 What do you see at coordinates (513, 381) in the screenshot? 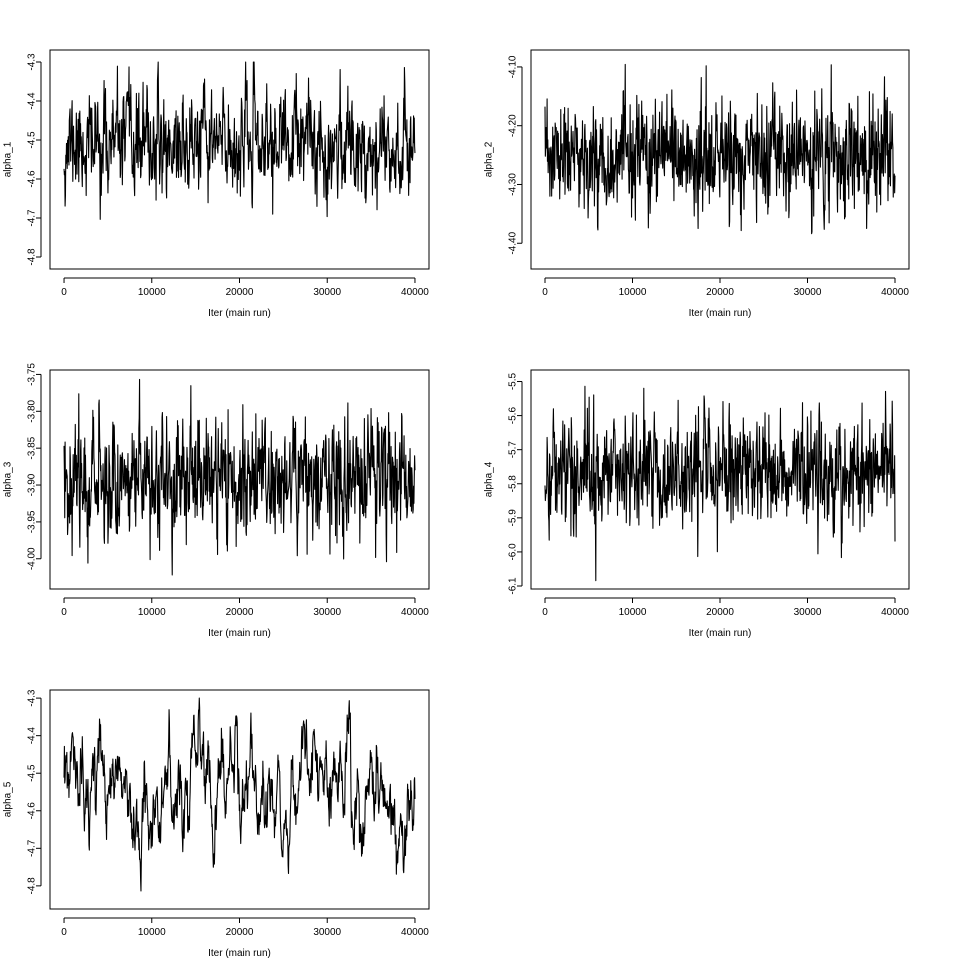
I see `y-tick-label: -5.5` at bounding box center [513, 381].